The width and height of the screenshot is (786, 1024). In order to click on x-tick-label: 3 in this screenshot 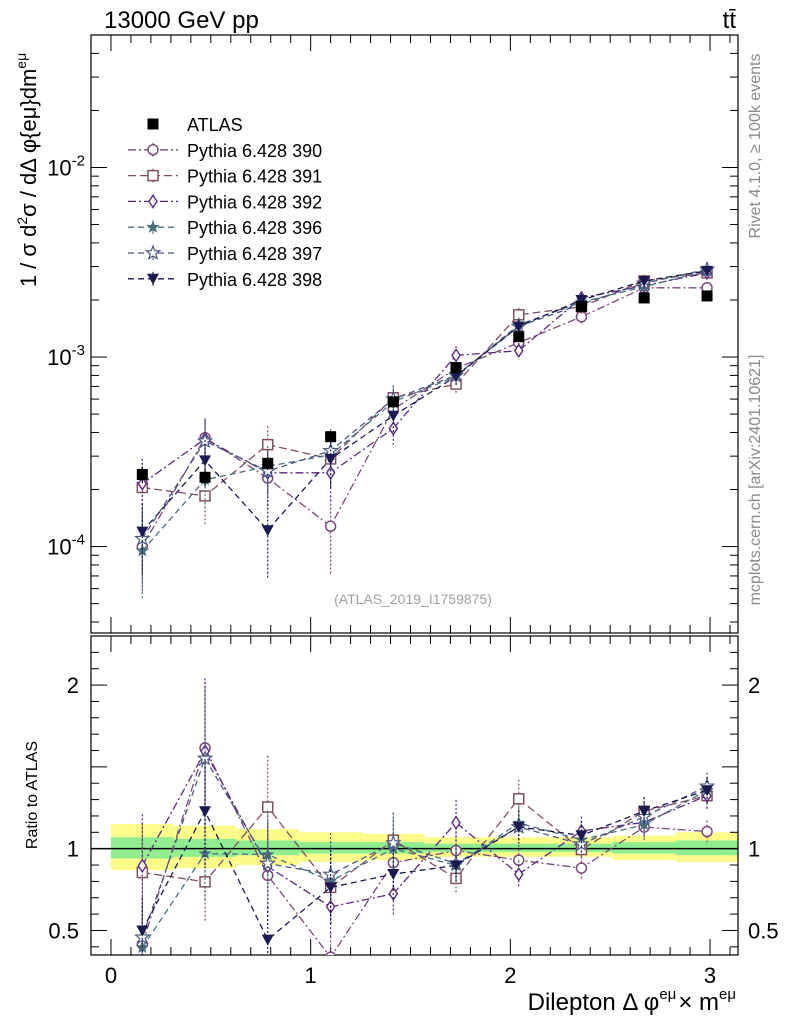, I will do `click(710, 975)`.